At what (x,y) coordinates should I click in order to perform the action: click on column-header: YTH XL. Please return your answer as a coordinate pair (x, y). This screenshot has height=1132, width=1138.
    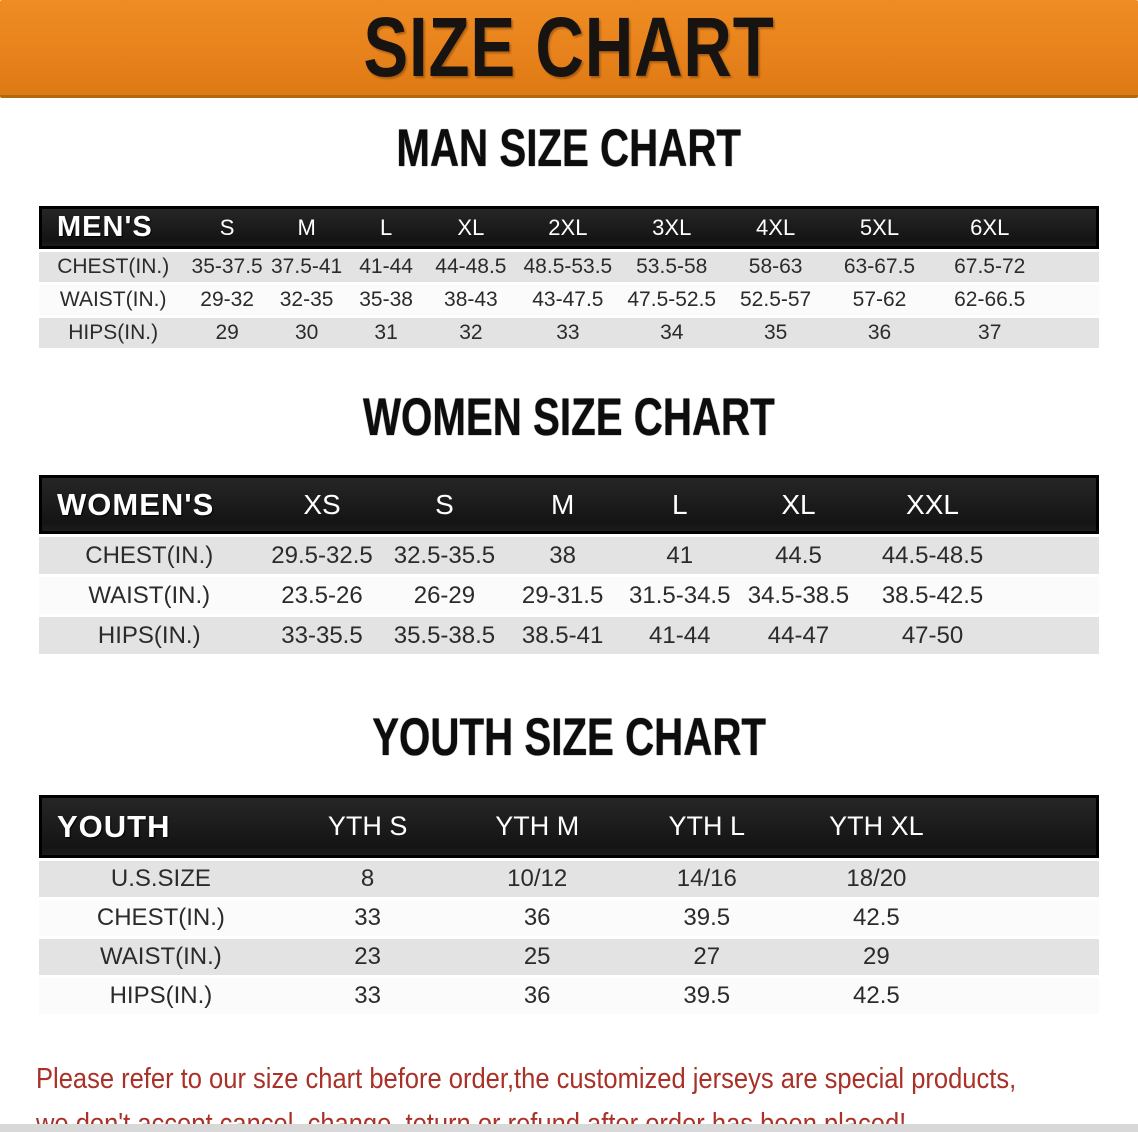
    Looking at the image, I should click on (876, 826).